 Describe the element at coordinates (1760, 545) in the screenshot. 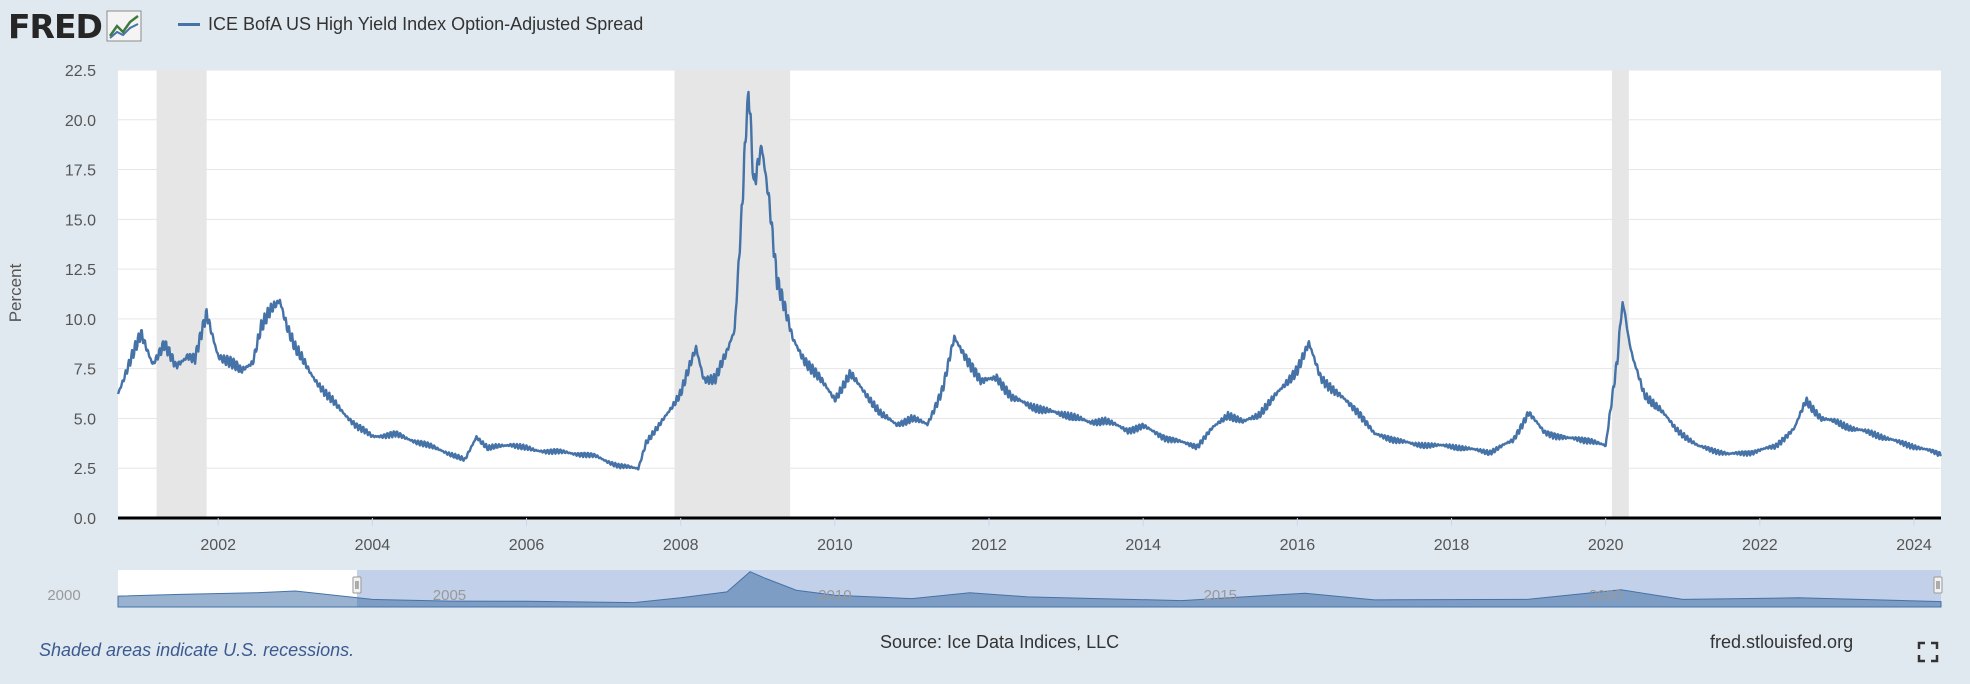

I see `x-tick-label: 2022` at that location.